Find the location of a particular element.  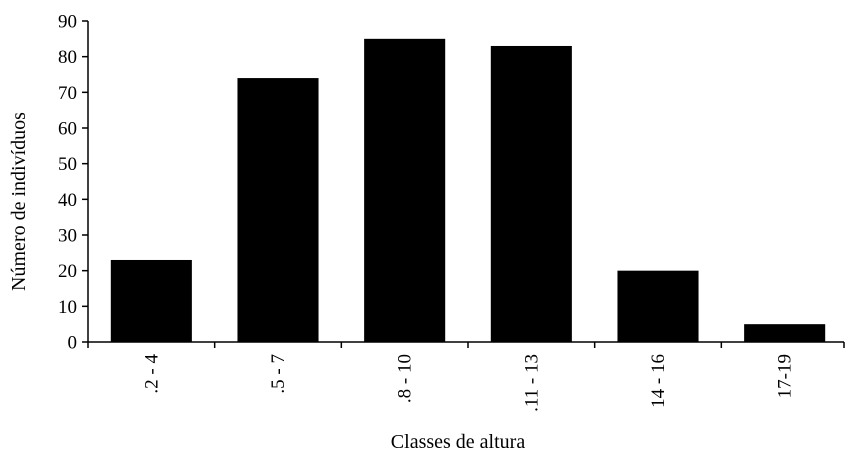

y-tick-label-0: 0 is located at coordinates (73, 343).